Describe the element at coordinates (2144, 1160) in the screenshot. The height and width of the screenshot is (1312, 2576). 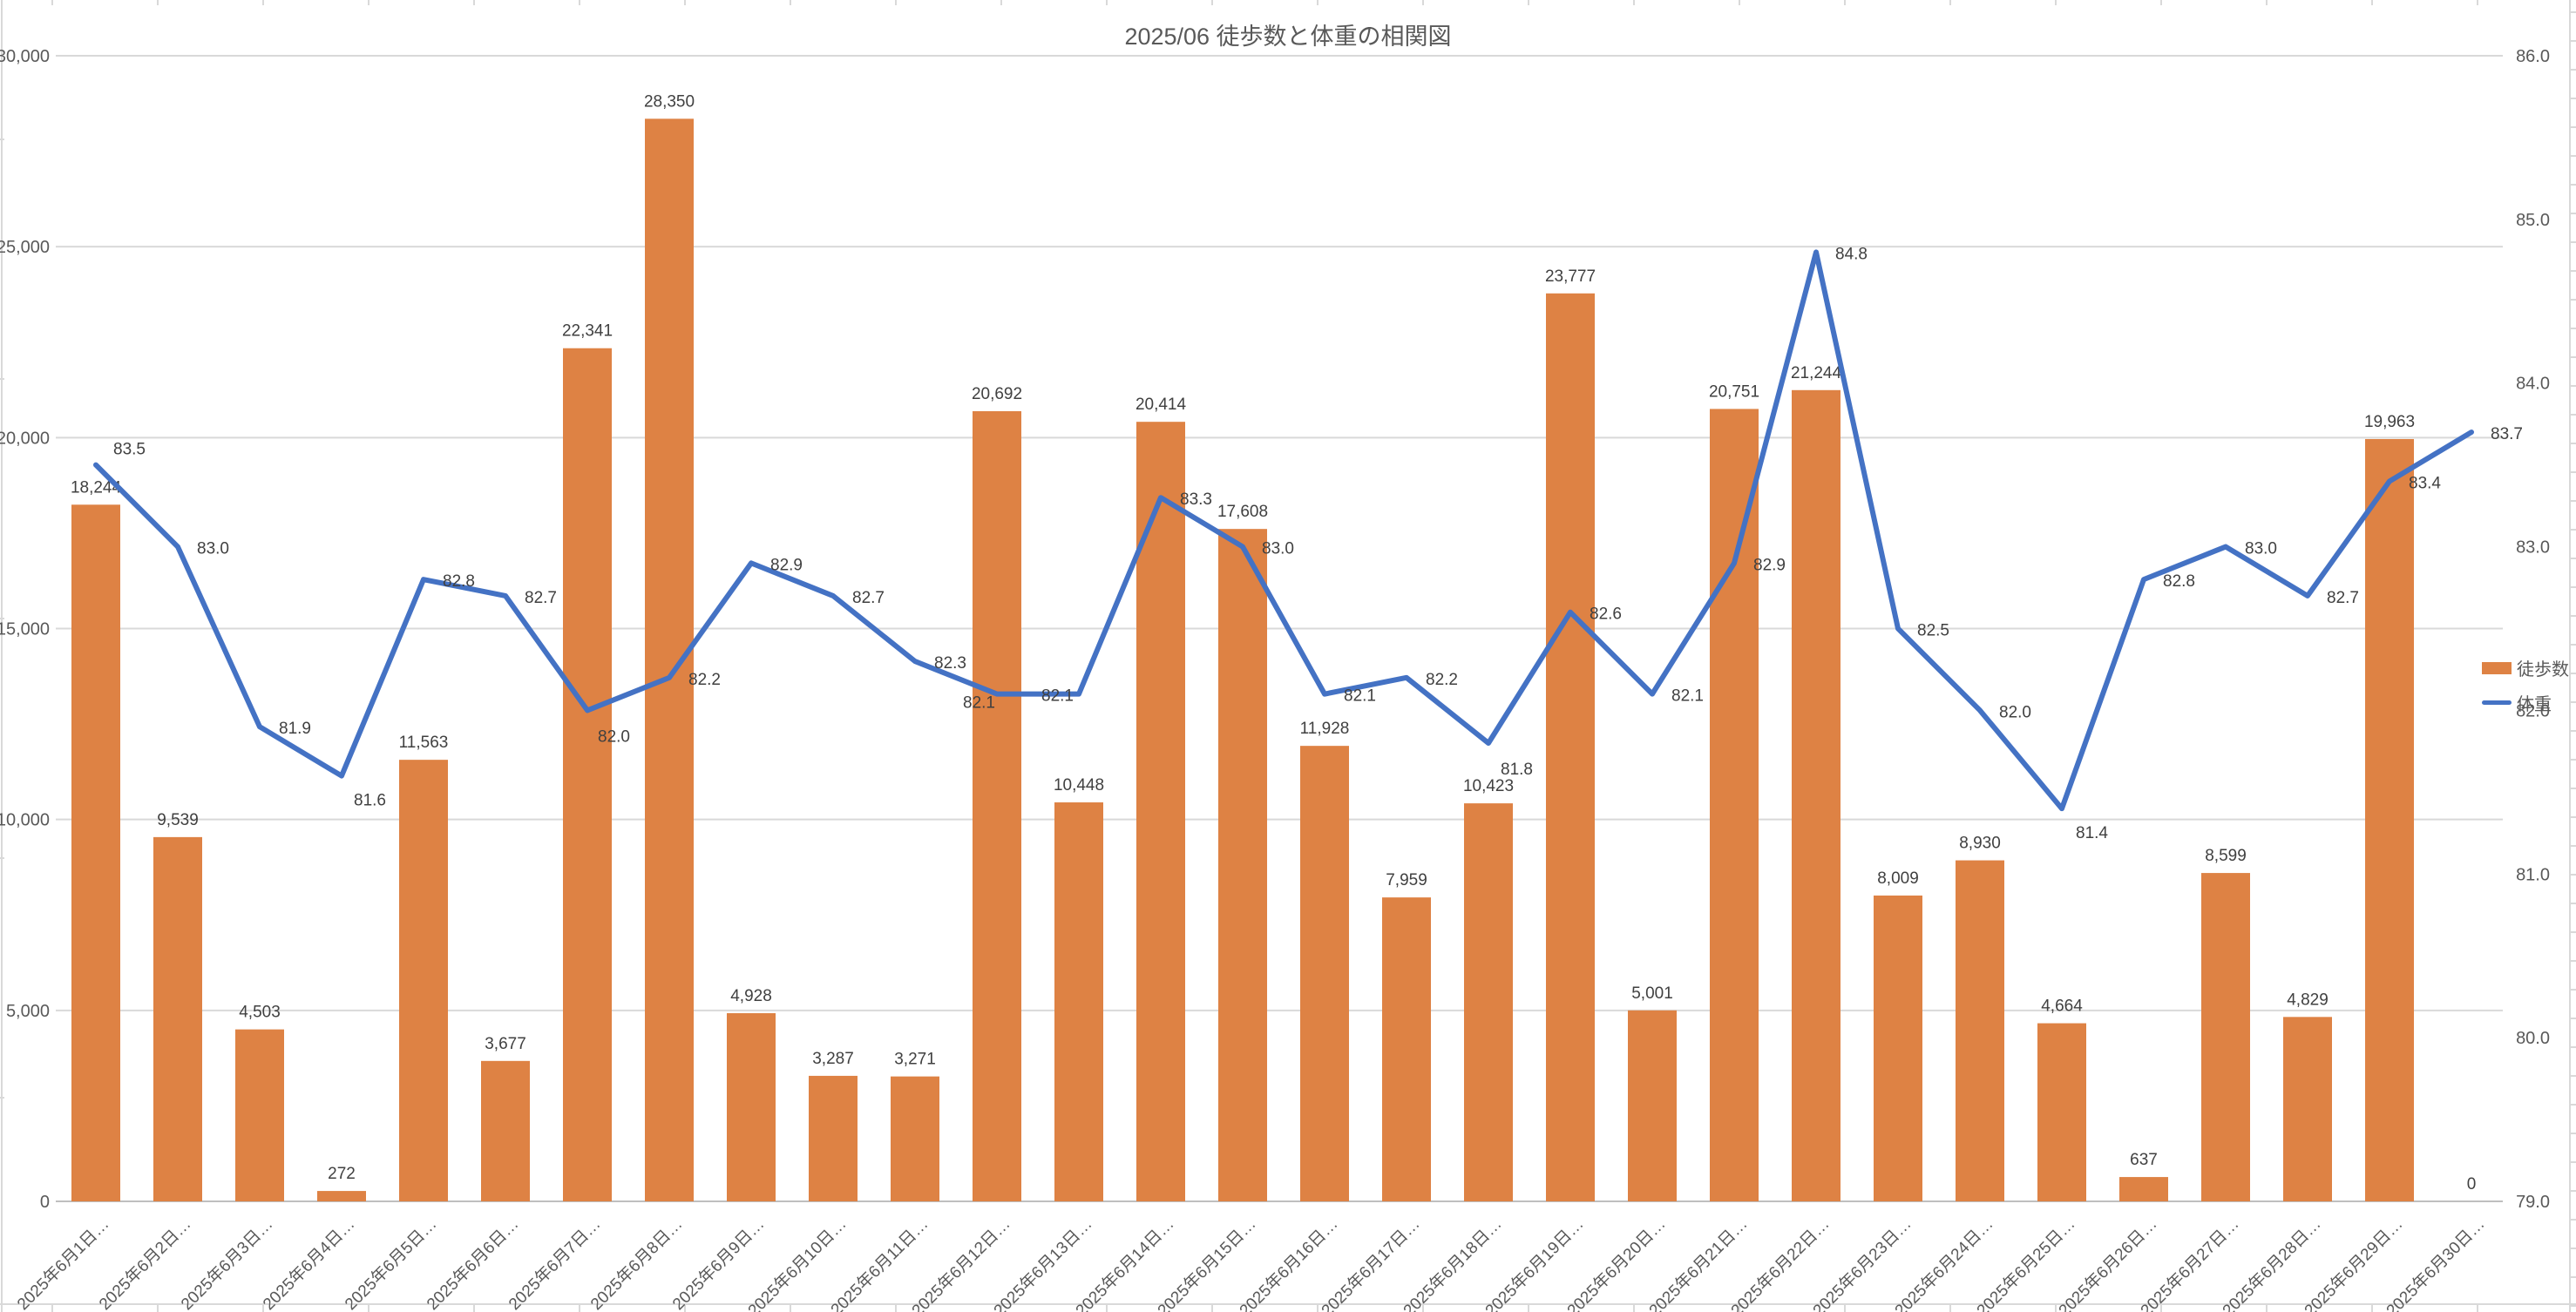
I see `bar-value-label: 637` at that location.